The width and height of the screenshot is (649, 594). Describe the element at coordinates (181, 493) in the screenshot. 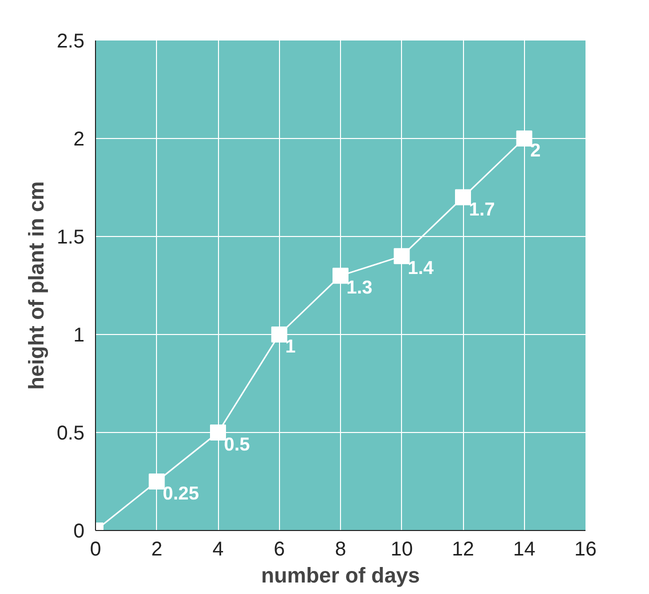

I see `data-label: 0.25` at that location.